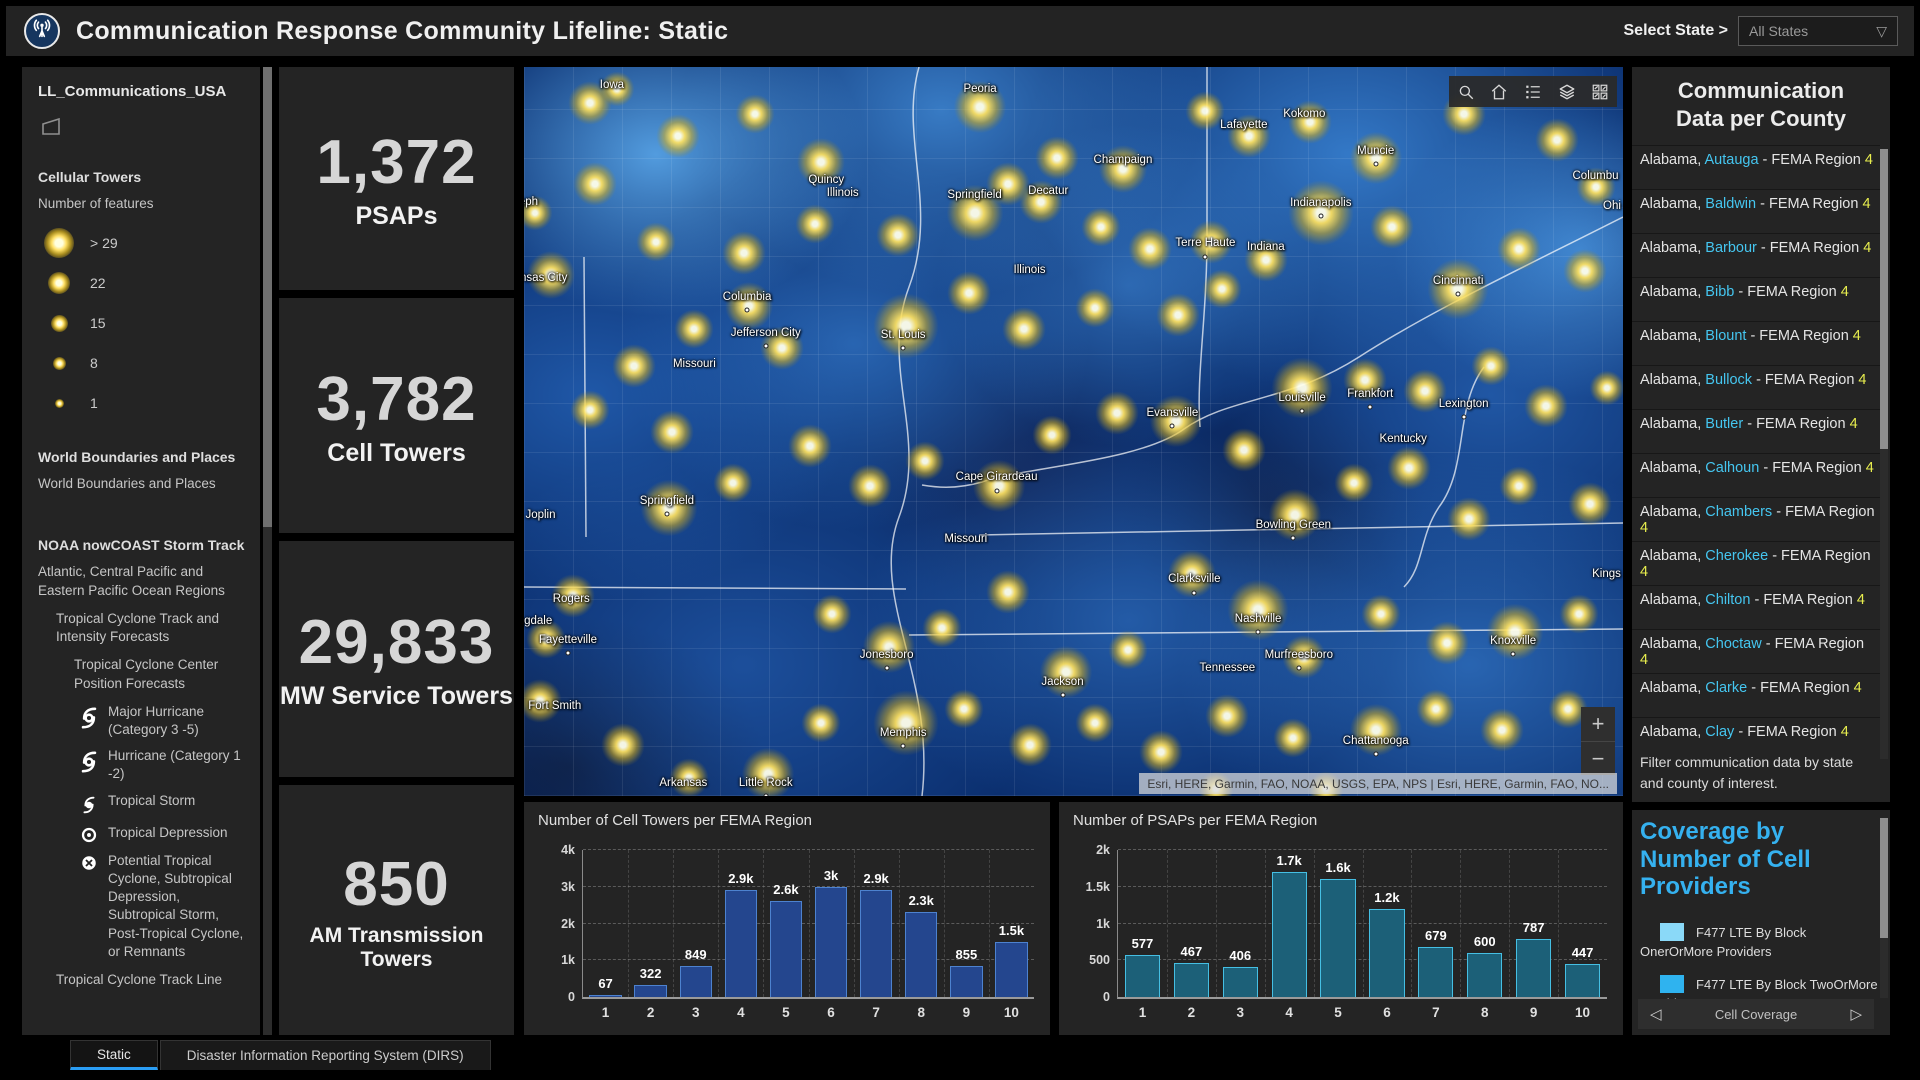 This screenshot has width=1920, height=1080. I want to click on sidebar-scrollbar, so click(267, 551).